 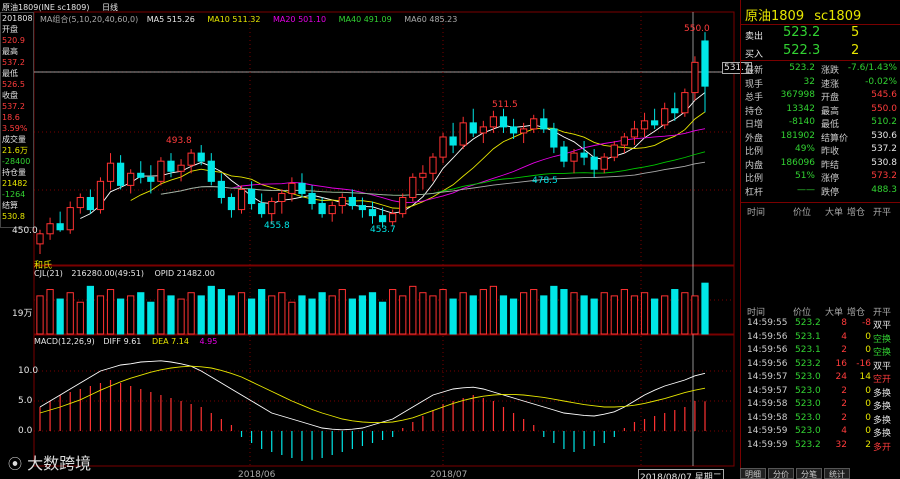 What do you see at coordinates (89, 19) in the screenshot?
I see `ma-combo-label: MA组合(5,10,20,40,60,0)` at bounding box center [89, 19].